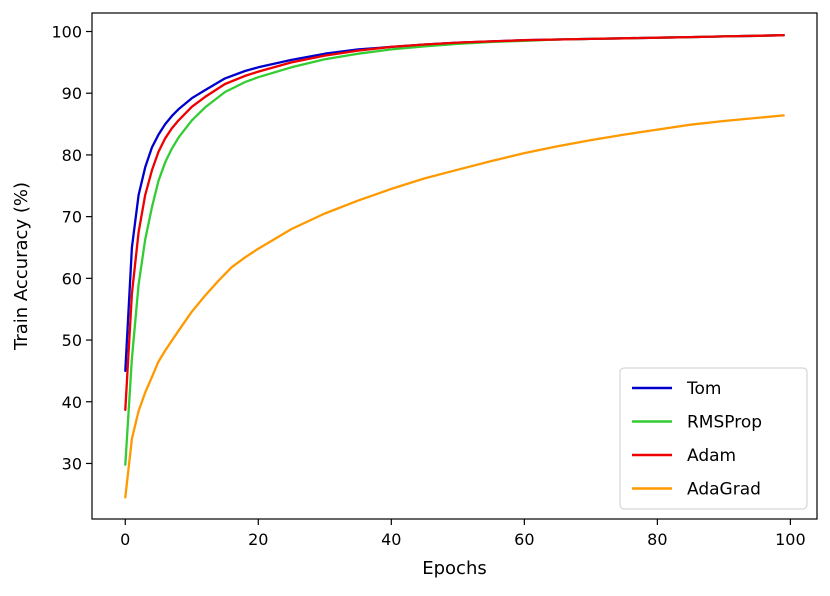  I want to click on y-tick-label: 100, so click(66, 32).